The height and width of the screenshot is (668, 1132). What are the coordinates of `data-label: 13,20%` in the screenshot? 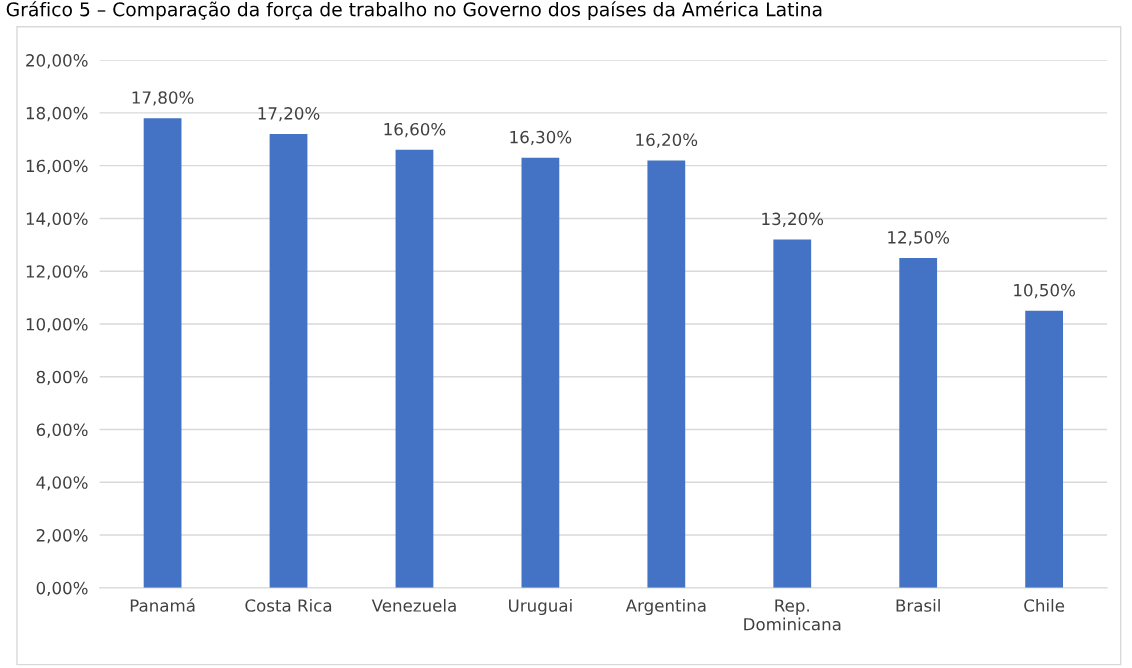 It's located at (793, 219).